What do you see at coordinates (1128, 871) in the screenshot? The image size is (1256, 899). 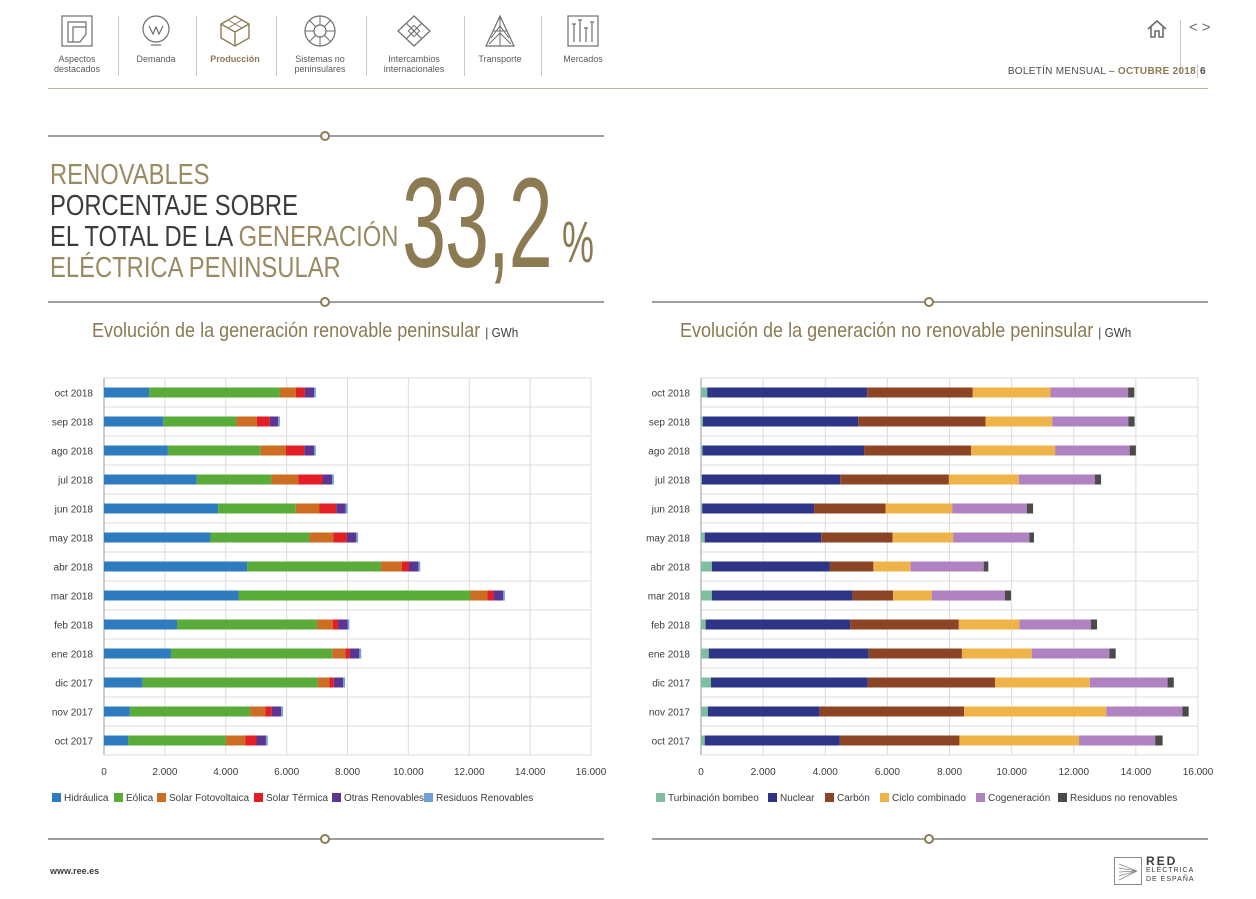 I see `logo-mark-icon` at bounding box center [1128, 871].